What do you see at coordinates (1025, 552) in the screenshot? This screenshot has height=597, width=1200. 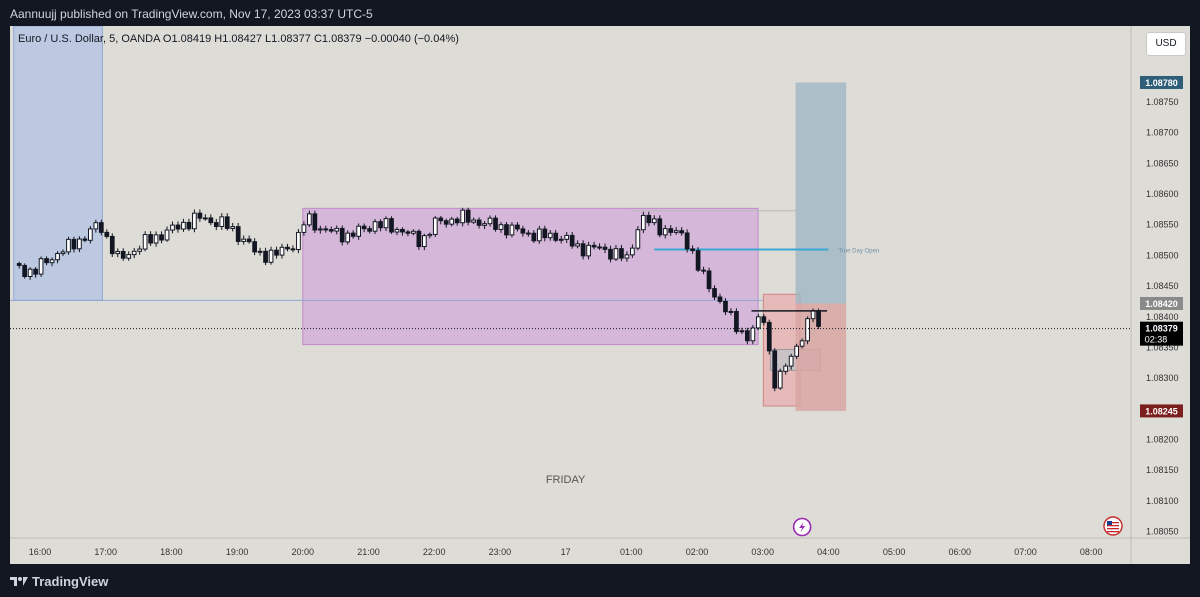 I see `x-tick-label: 07:00` at bounding box center [1025, 552].